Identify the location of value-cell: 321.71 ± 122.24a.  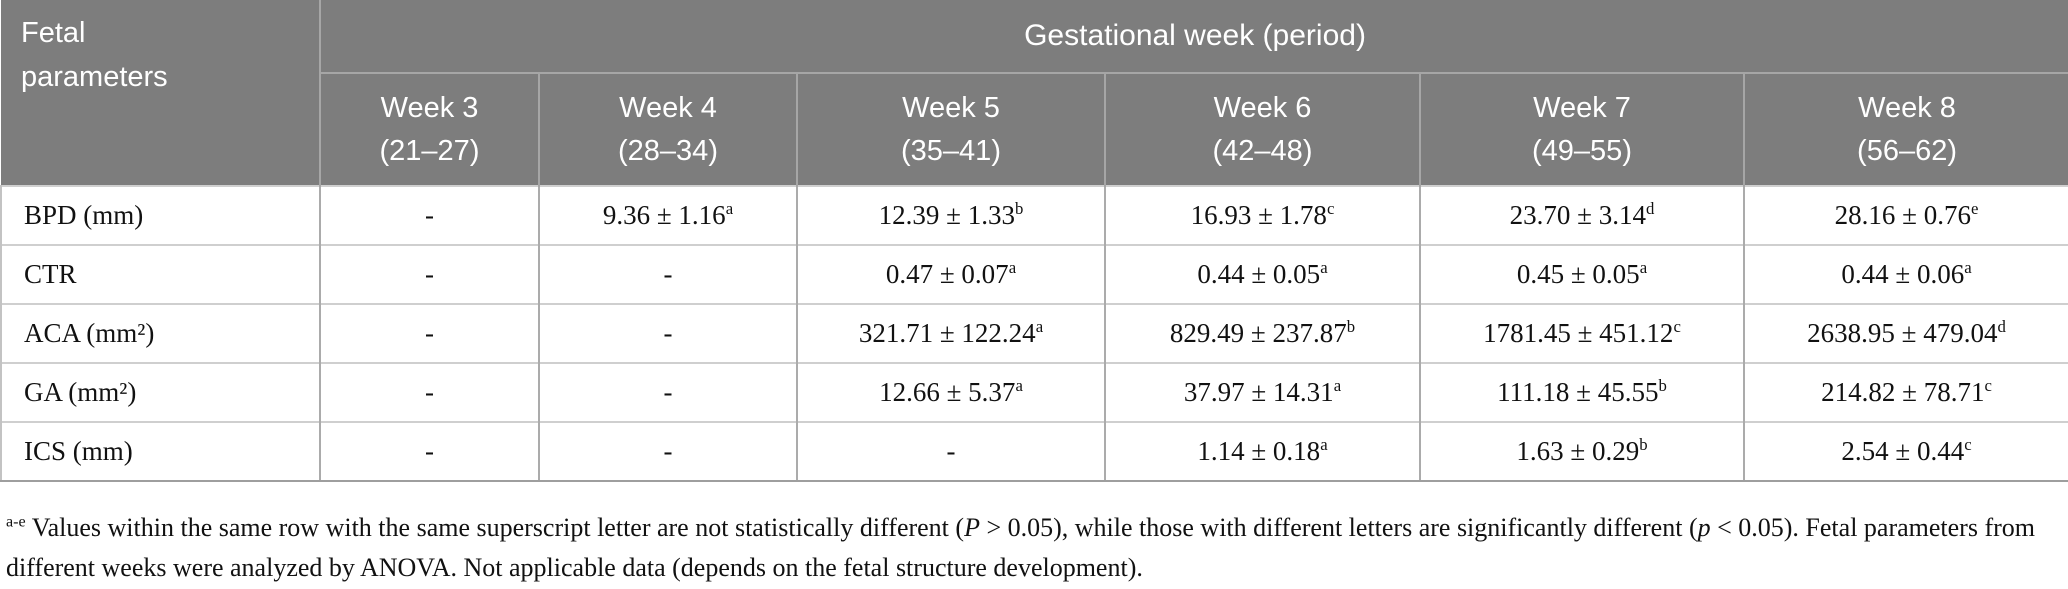
(950, 333).